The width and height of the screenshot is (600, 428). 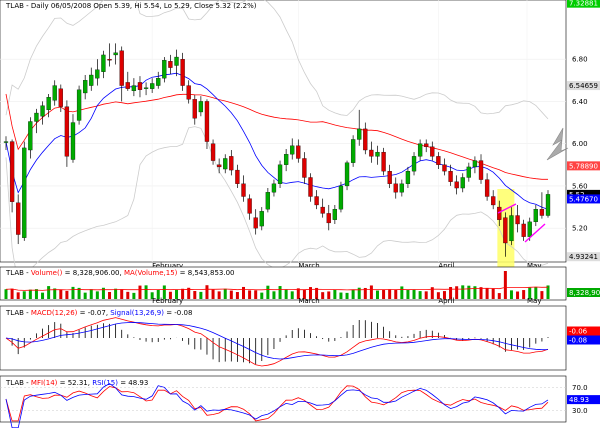 What do you see at coordinates (534, 301) in the screenshot?
I see `month-label: May` at bounding box center [534, 301].